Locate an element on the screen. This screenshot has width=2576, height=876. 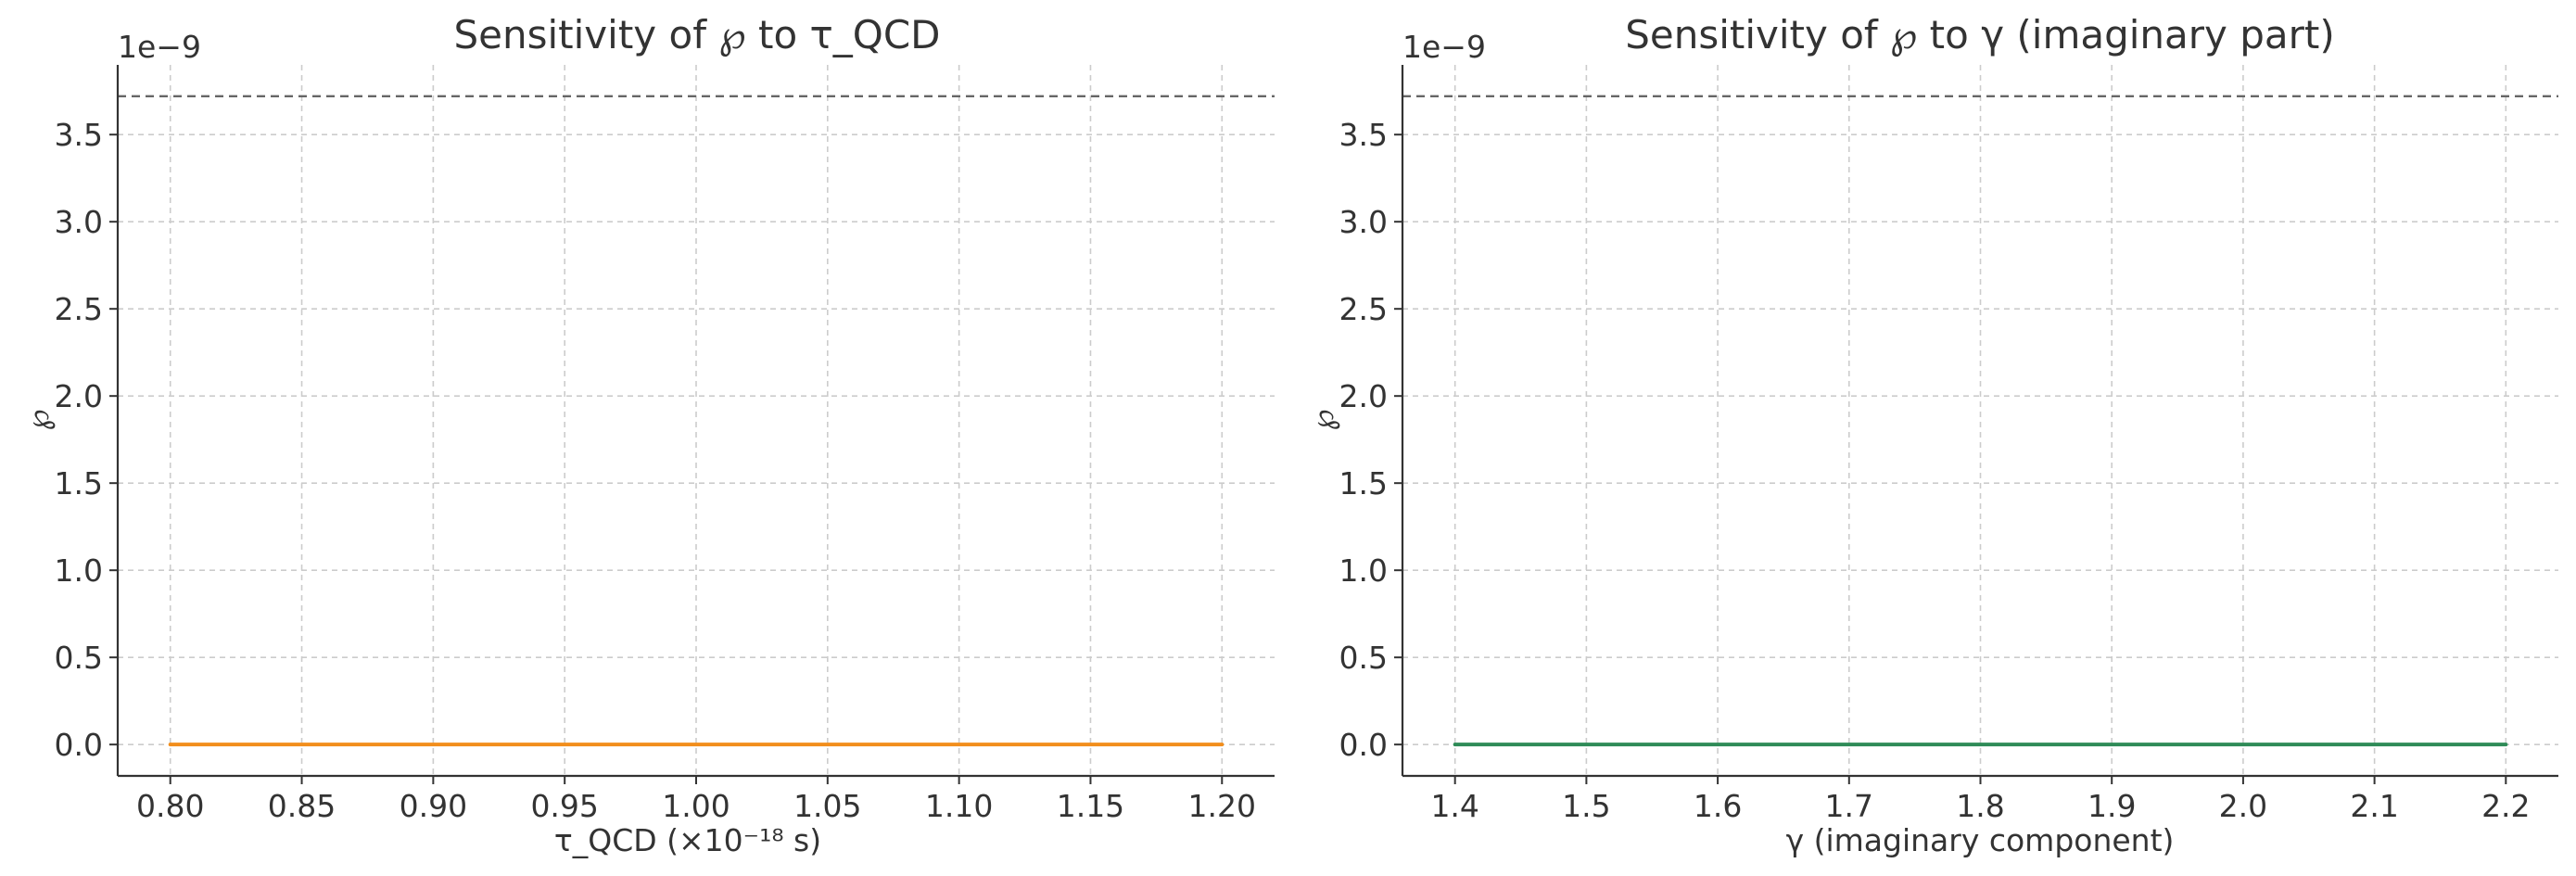
chart-title: Sensitivity of ℘ to τ_QCD is located at coordinates (697, 34).